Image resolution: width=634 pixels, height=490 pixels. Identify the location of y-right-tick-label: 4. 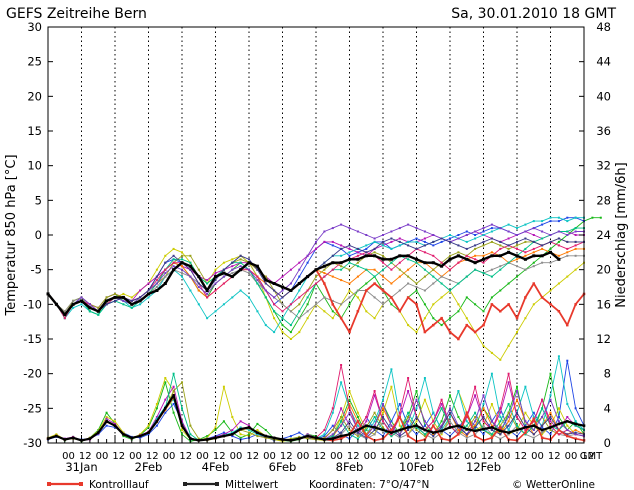
(607, 408).